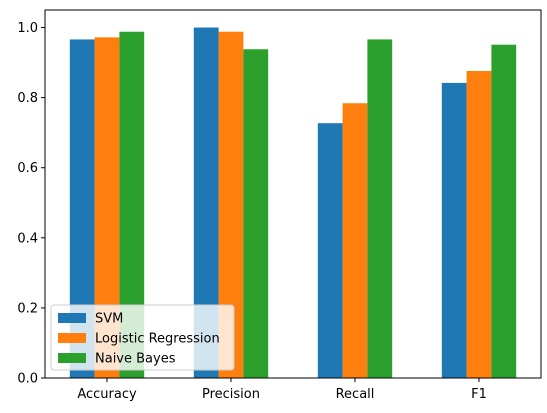 Image resolution: width=547 pixels, height=413 pixels. Describe the element at coordinates (479, 394) in the screenshot. I see `x-tick-label-f1: F1` at that location.